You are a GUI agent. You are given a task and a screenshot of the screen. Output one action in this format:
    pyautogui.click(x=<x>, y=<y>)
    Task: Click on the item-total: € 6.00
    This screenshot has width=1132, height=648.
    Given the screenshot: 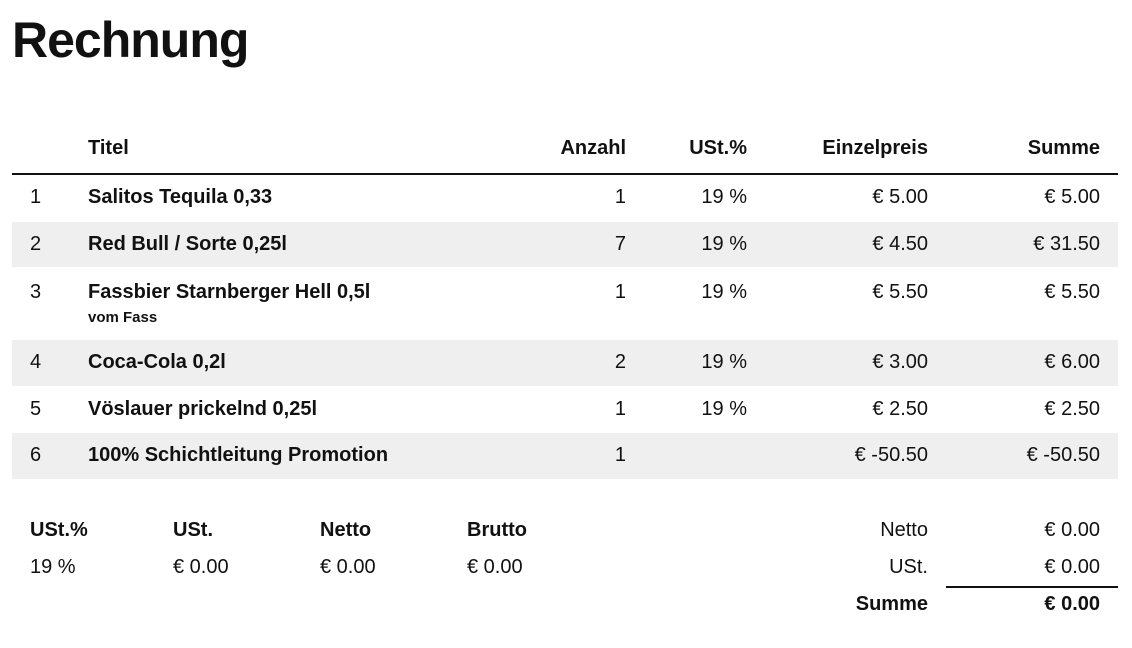 What is the action you would take?
    pyautogui.click(x=1072, y=362)
    